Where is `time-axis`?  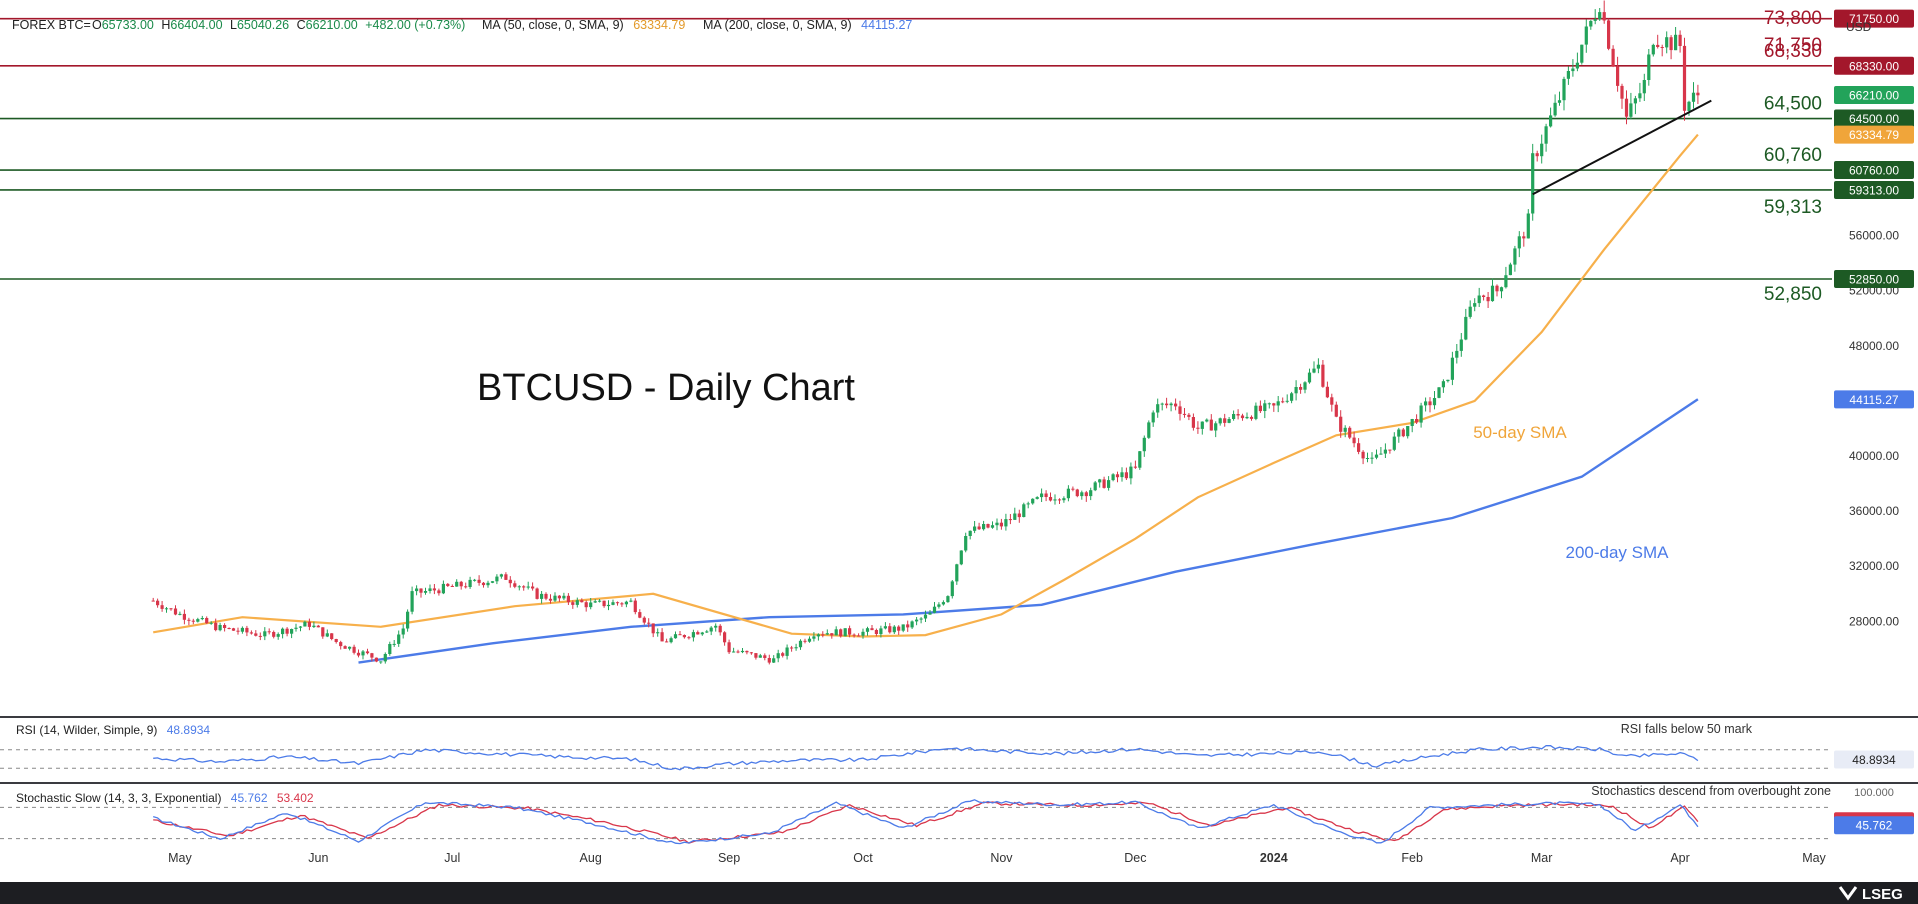
time-axis is located at coordinates (916, 860).